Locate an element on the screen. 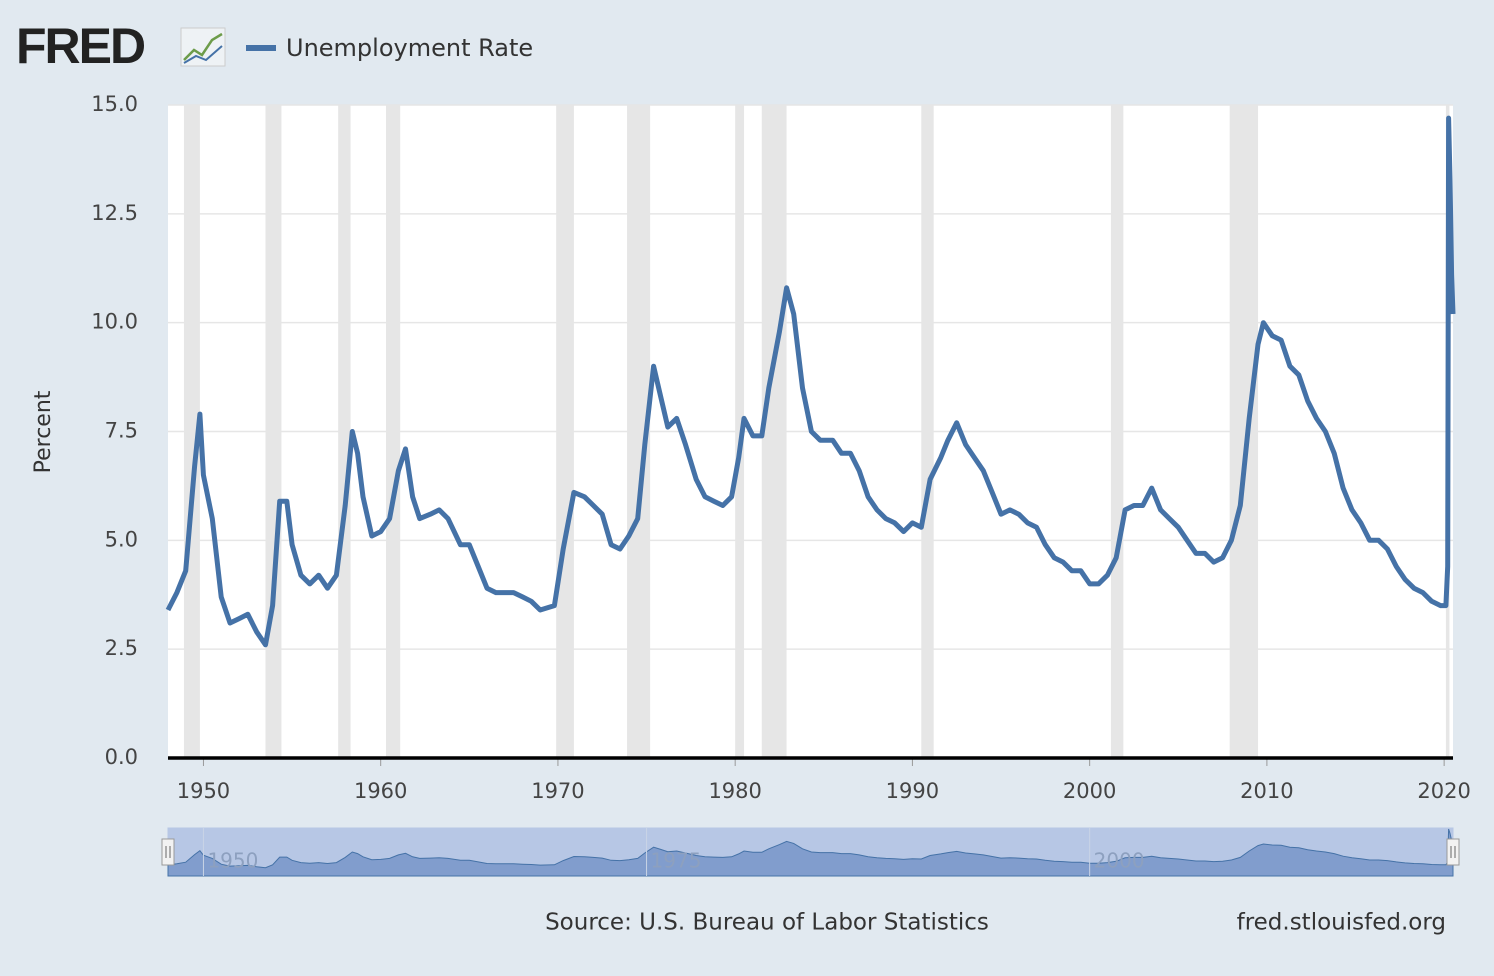 Image resolution: width=1494 pixels, height=976 pixels. logo-icon is located at coordinates (203, 47).